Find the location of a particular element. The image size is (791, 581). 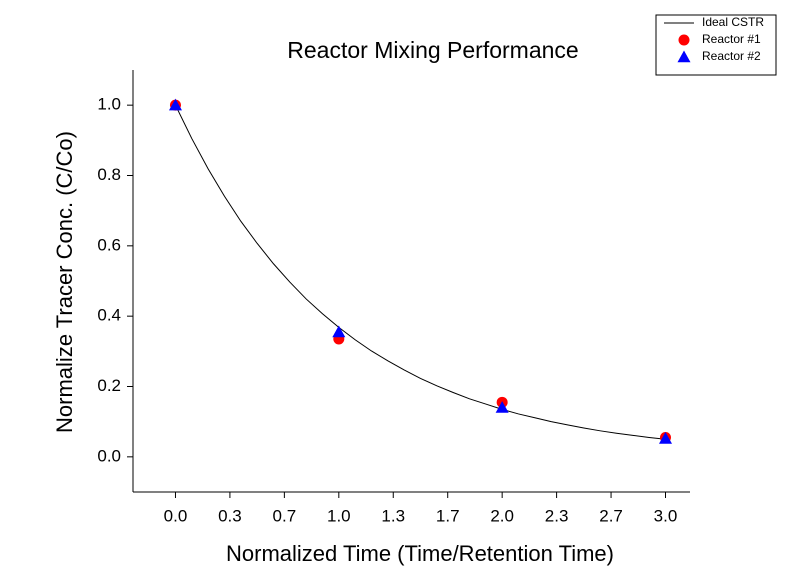

x-tick-label: 2.3 is located at coordinates (557, 515).